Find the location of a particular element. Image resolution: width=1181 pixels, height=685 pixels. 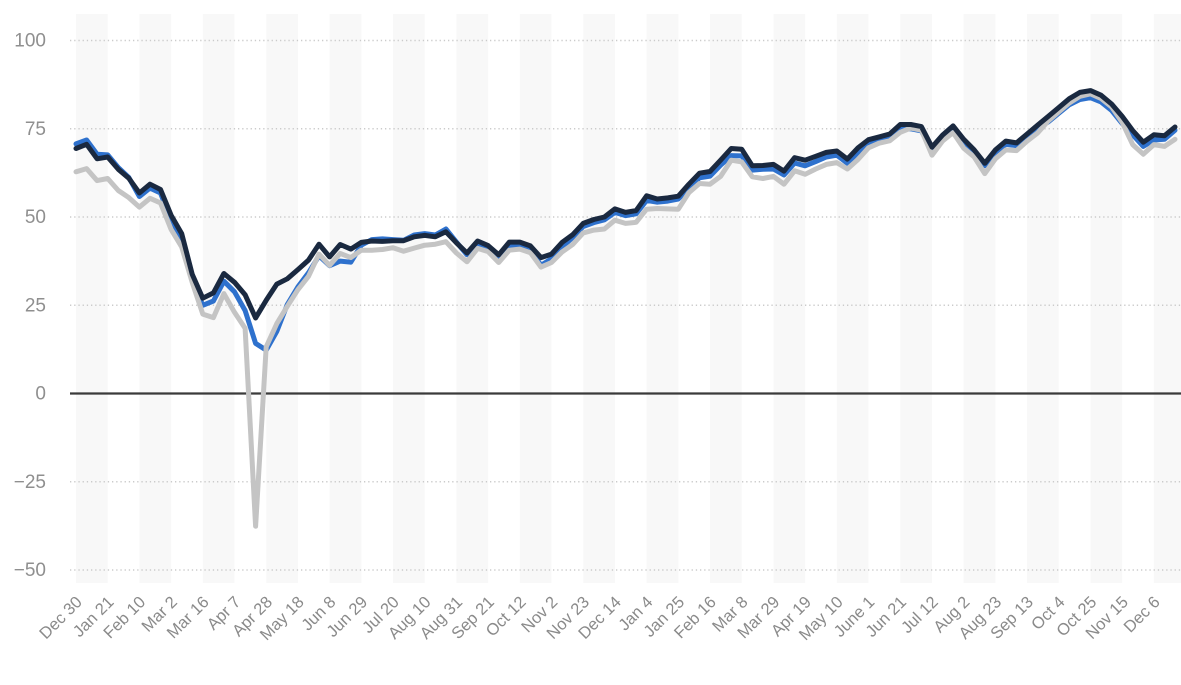

y-axis-label: 100 is located at coordinates (30, 41).